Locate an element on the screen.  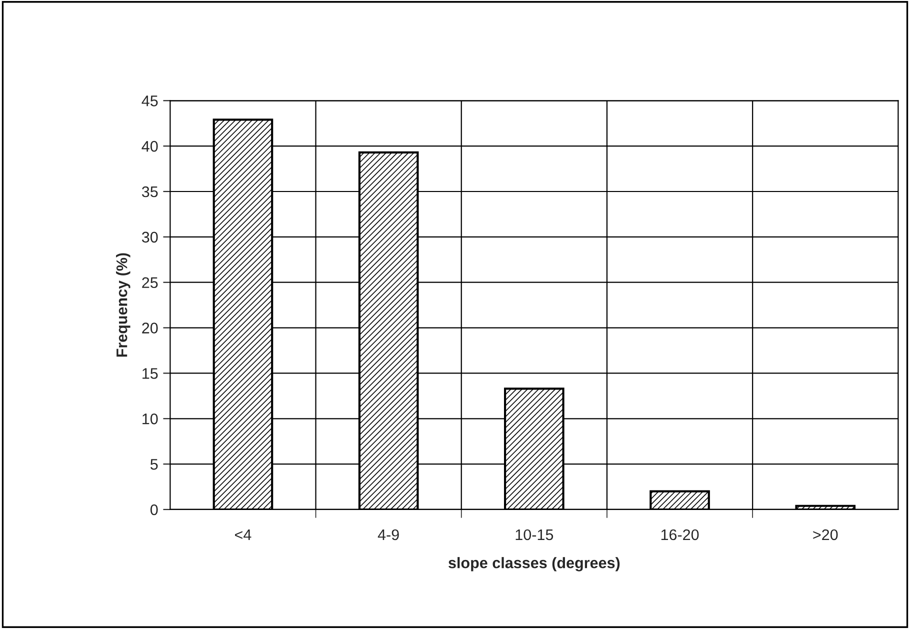
x-tick-label: 10-15 is located at coordinates (535, 534).